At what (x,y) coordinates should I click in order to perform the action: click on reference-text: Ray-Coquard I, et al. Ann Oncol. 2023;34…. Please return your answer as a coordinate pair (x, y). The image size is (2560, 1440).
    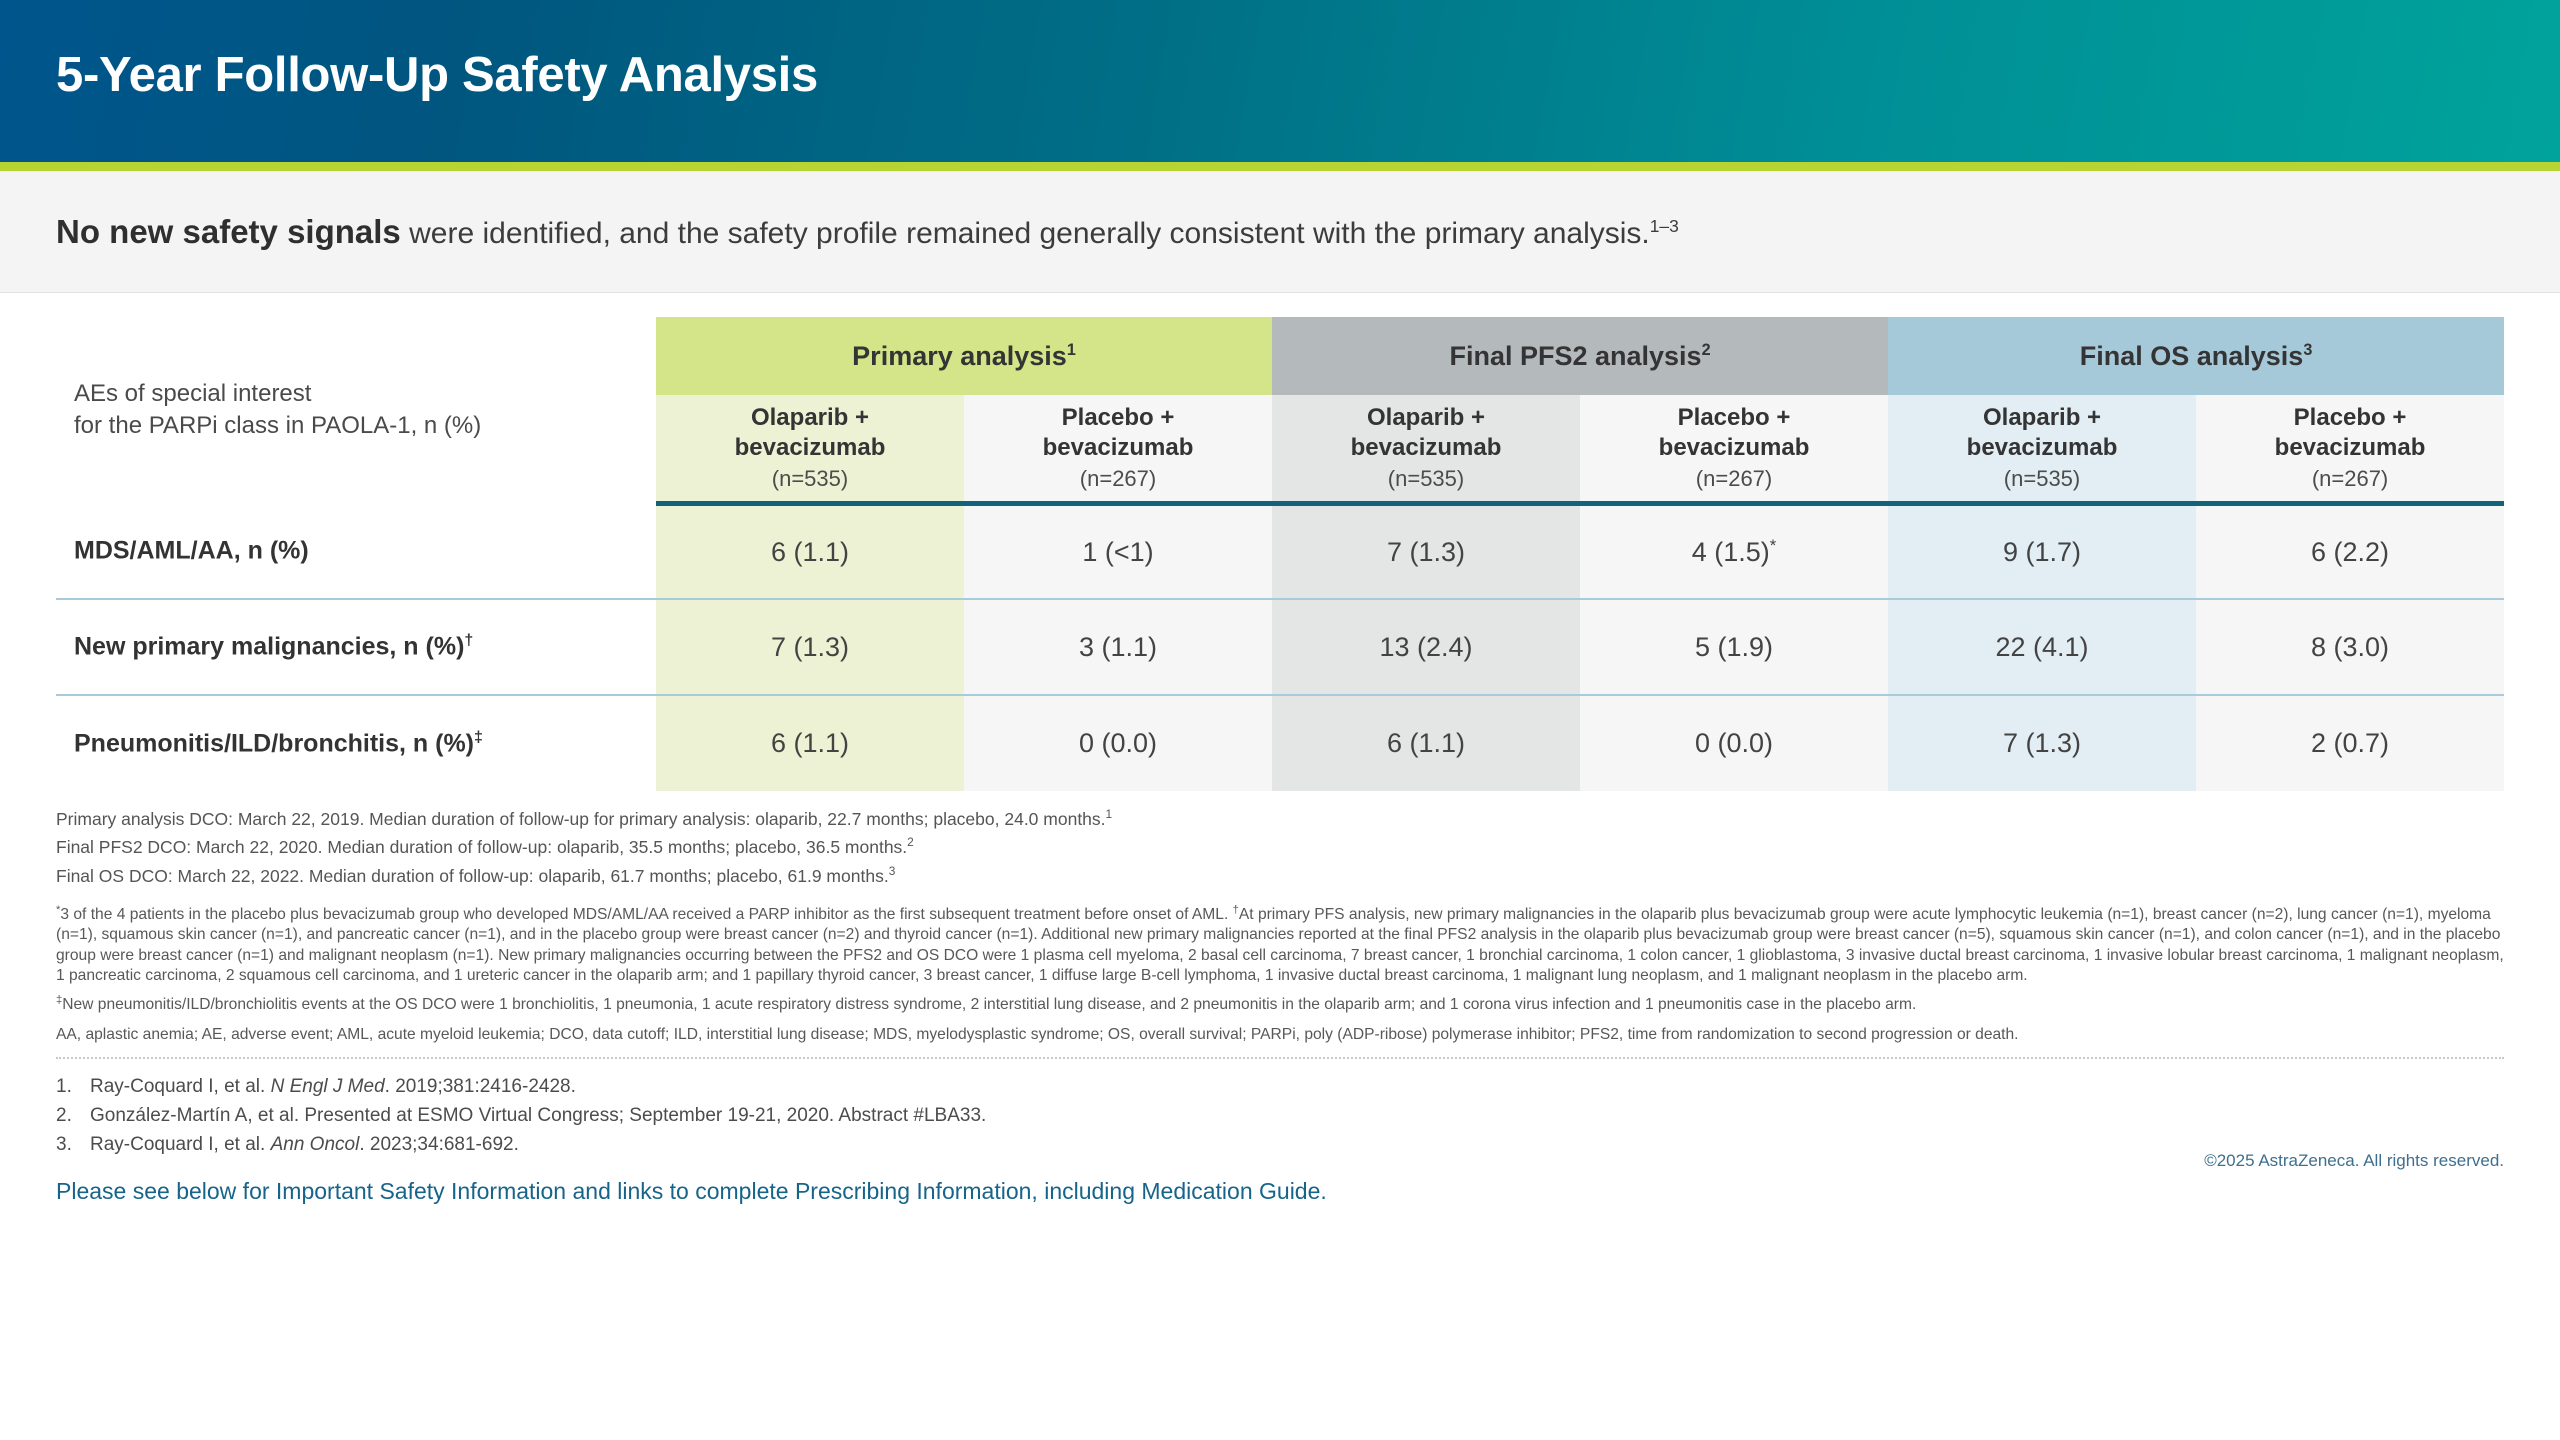
    Looking at the image, I should click on (304, 1145).